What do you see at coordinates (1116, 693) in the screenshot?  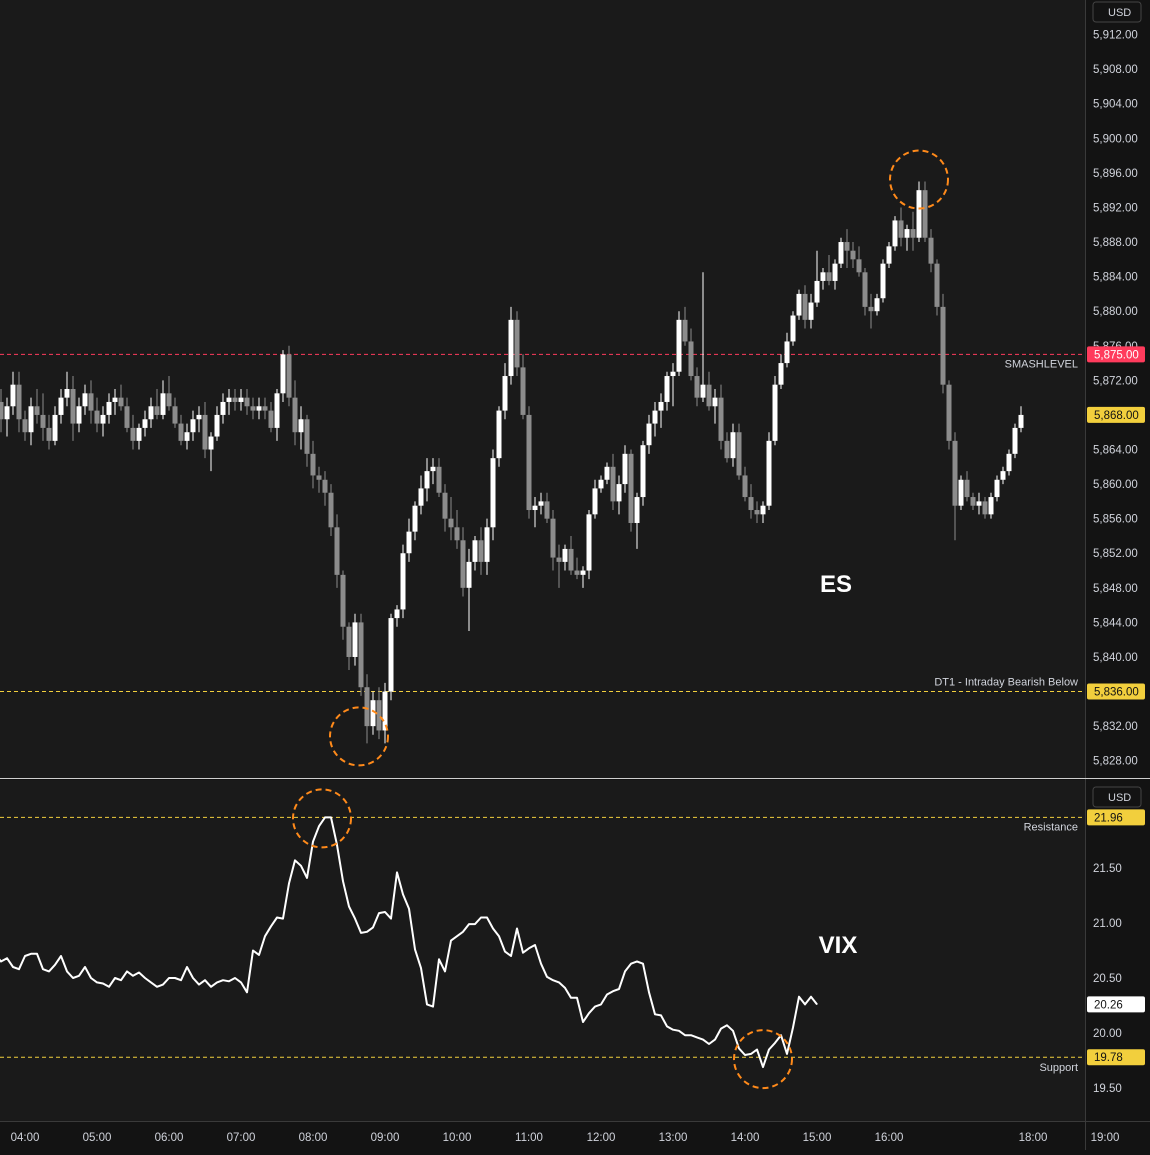 I see `dt1-price-tag: 5,836.00` at bounding box center [1116, 693].